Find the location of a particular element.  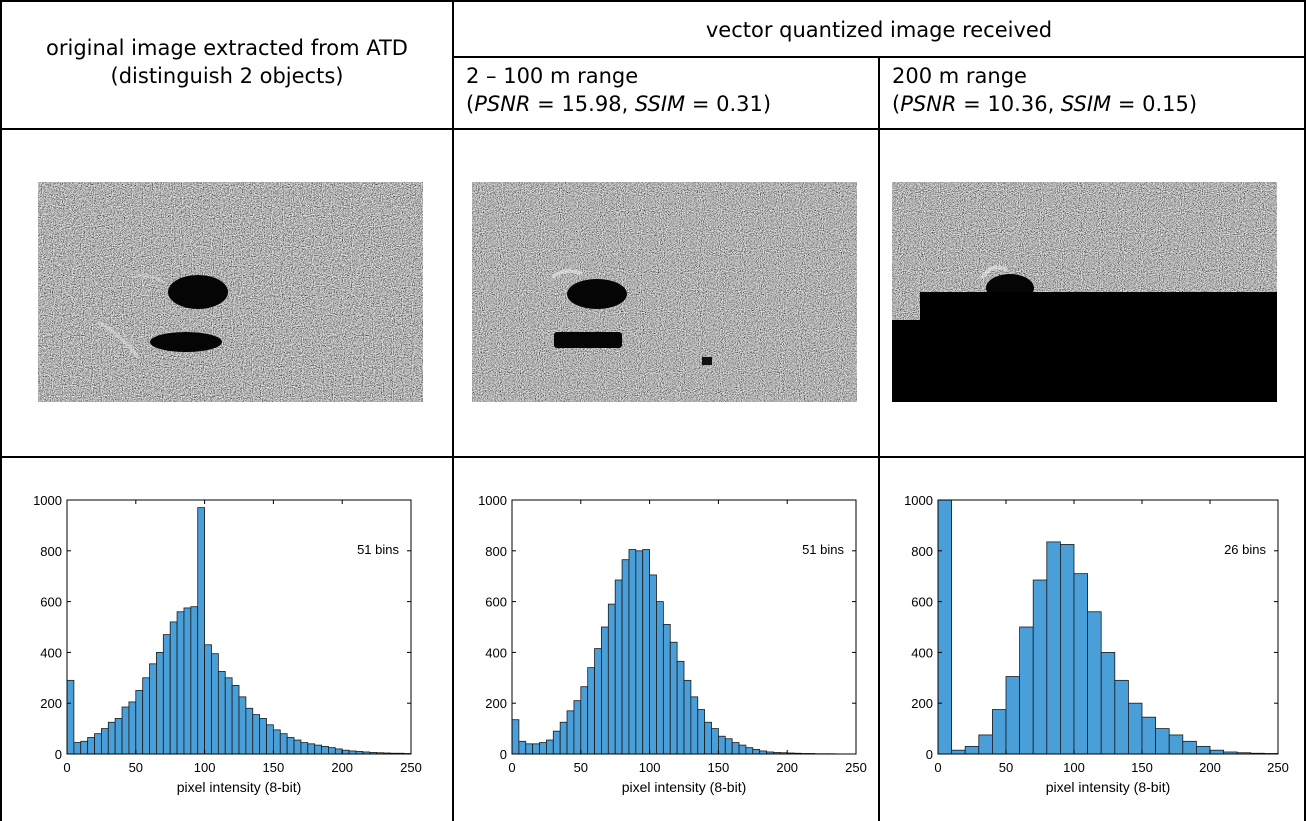

col3-ssim-label: SSIM is located at coordinates (1086, 104).